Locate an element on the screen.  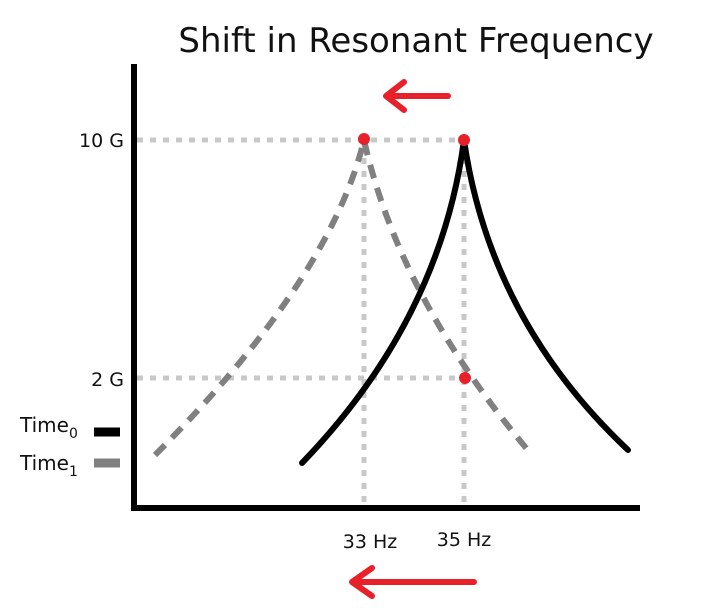
bottom-shift-arrow is located at coordinates (413, 582).